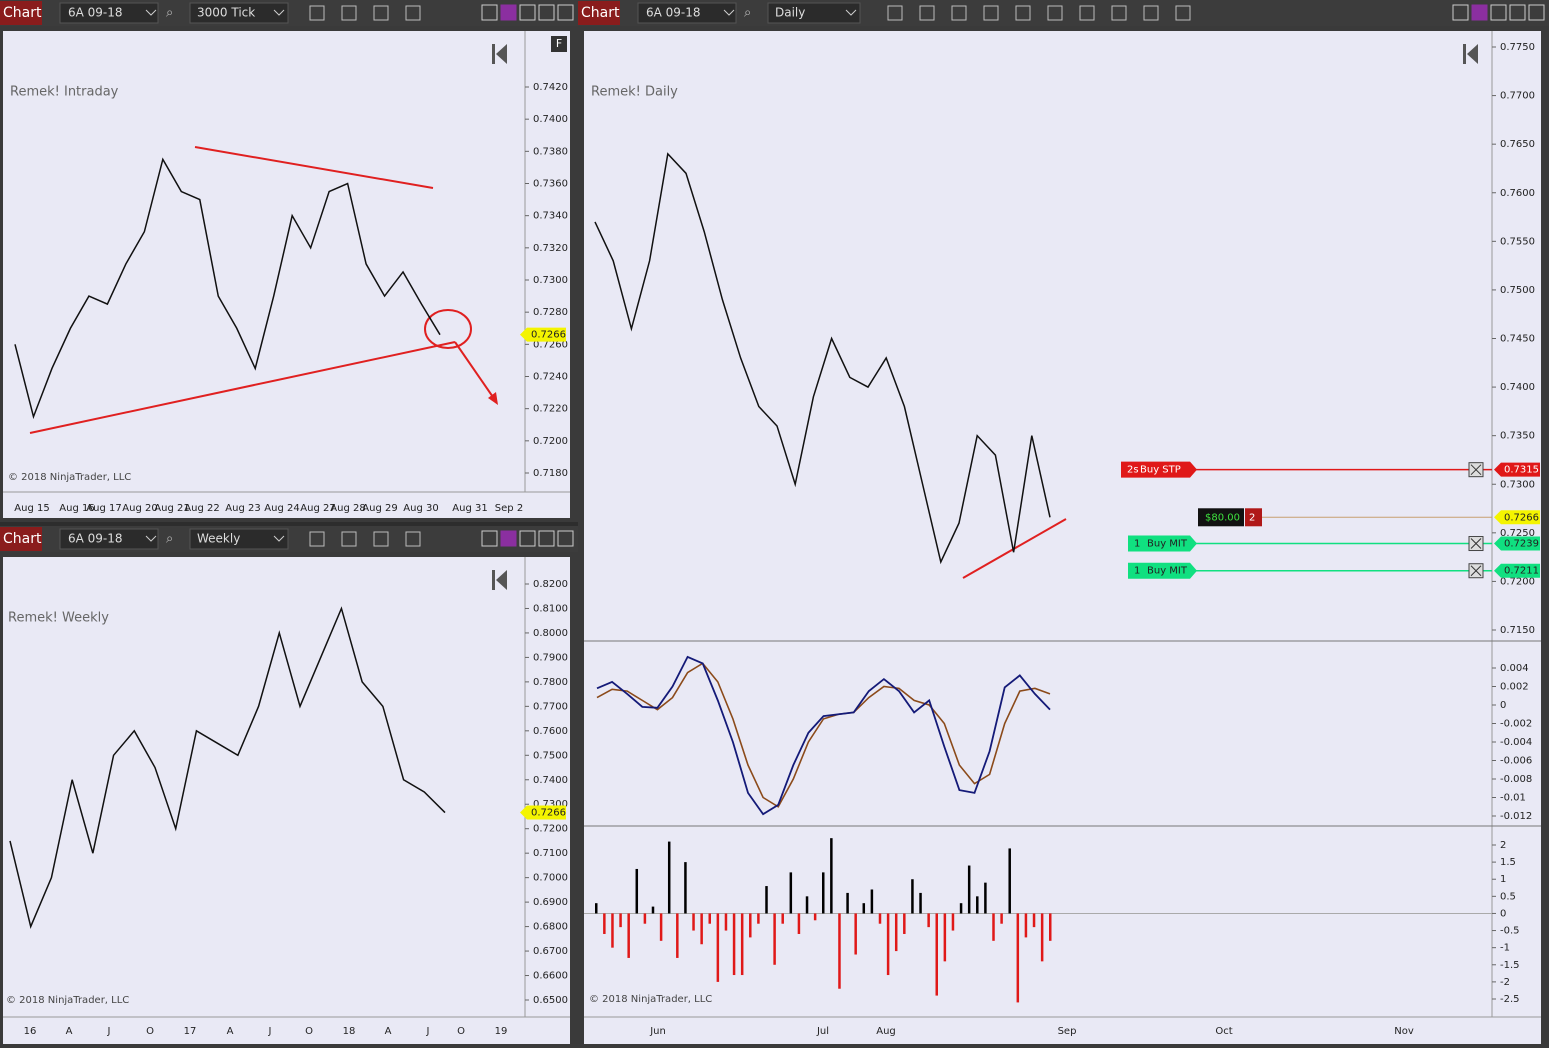 Image resolution: width=1549 pixels, height=1048 pixels. I want to click on x-tick-label: Aug 31, so click(469, 508).